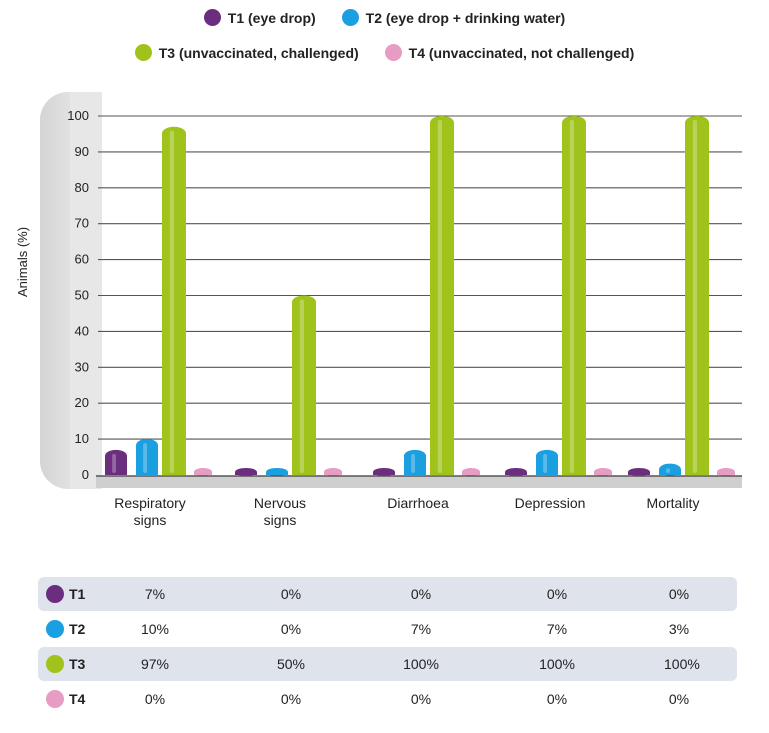  I want to click on x-category-label: Diarrhoea, so click(418, 503).